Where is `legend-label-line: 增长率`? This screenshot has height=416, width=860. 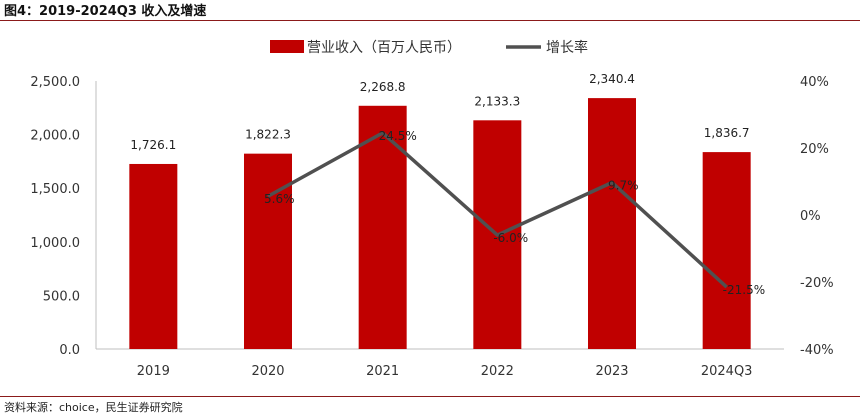
legend-label-line: 增长率 is located at coordinates (567, 47).